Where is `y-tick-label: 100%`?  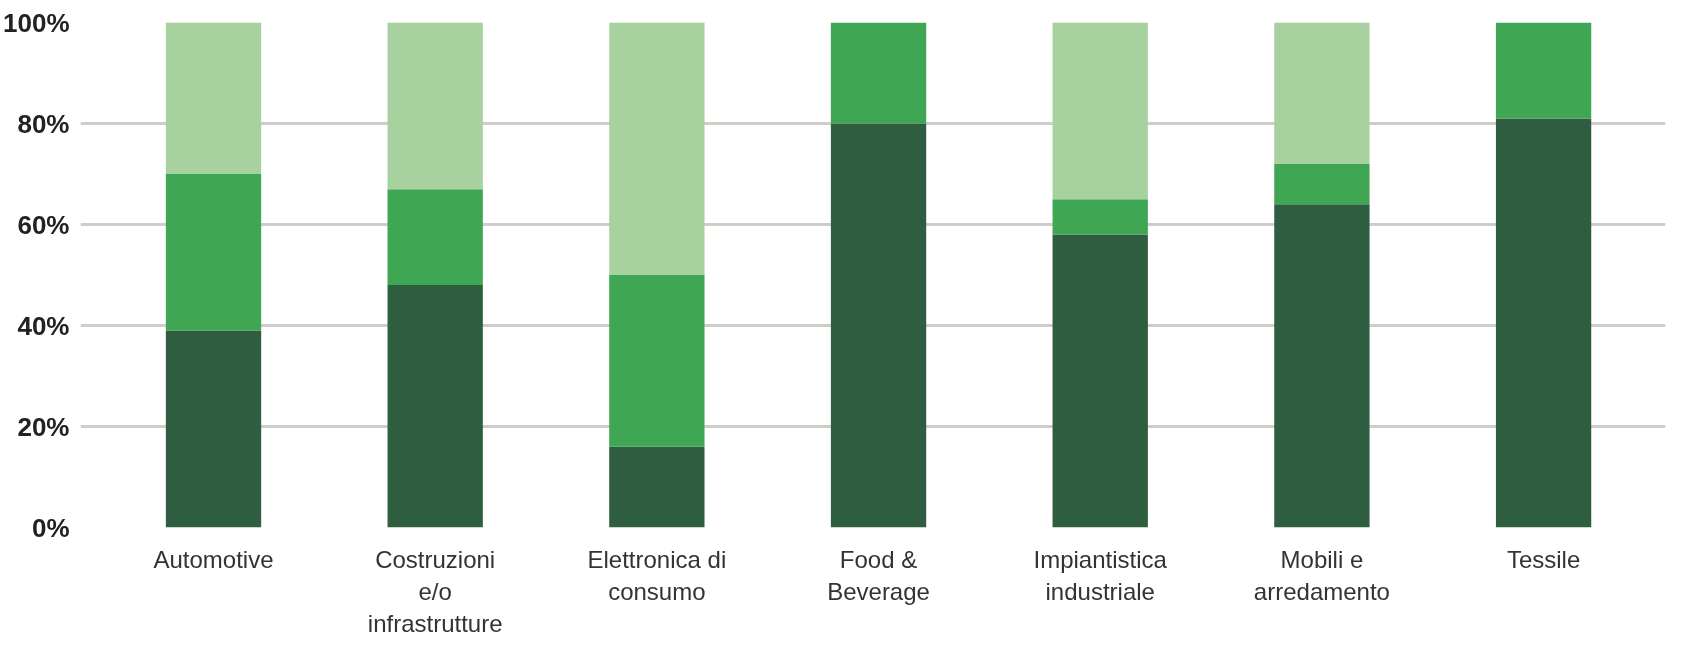 y-tick-label: 100% is located at coordinates (36, 22).